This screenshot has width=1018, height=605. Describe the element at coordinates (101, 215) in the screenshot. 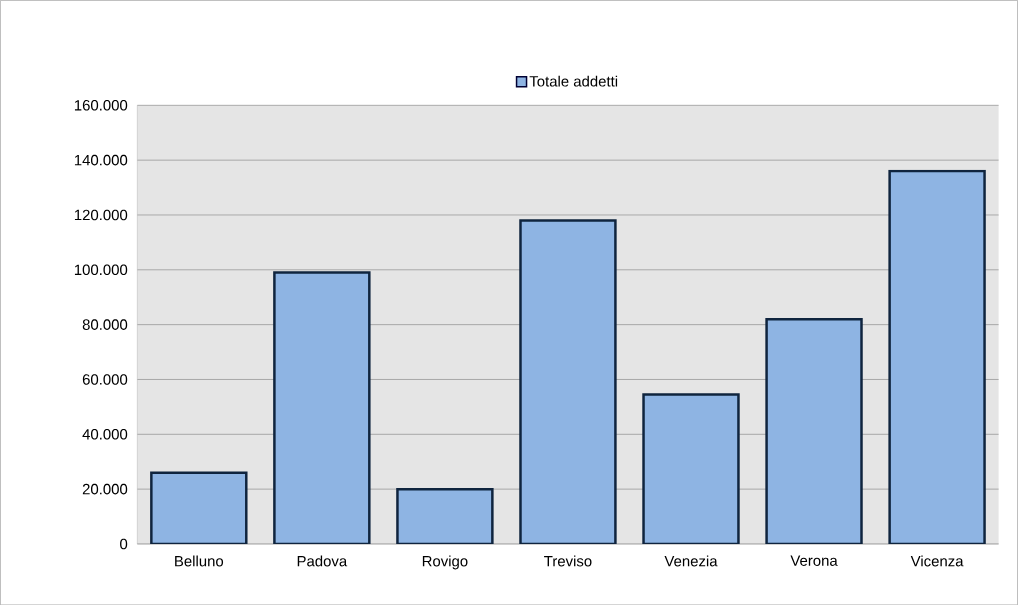

I see `y-tick-label: 120.000` at that location.